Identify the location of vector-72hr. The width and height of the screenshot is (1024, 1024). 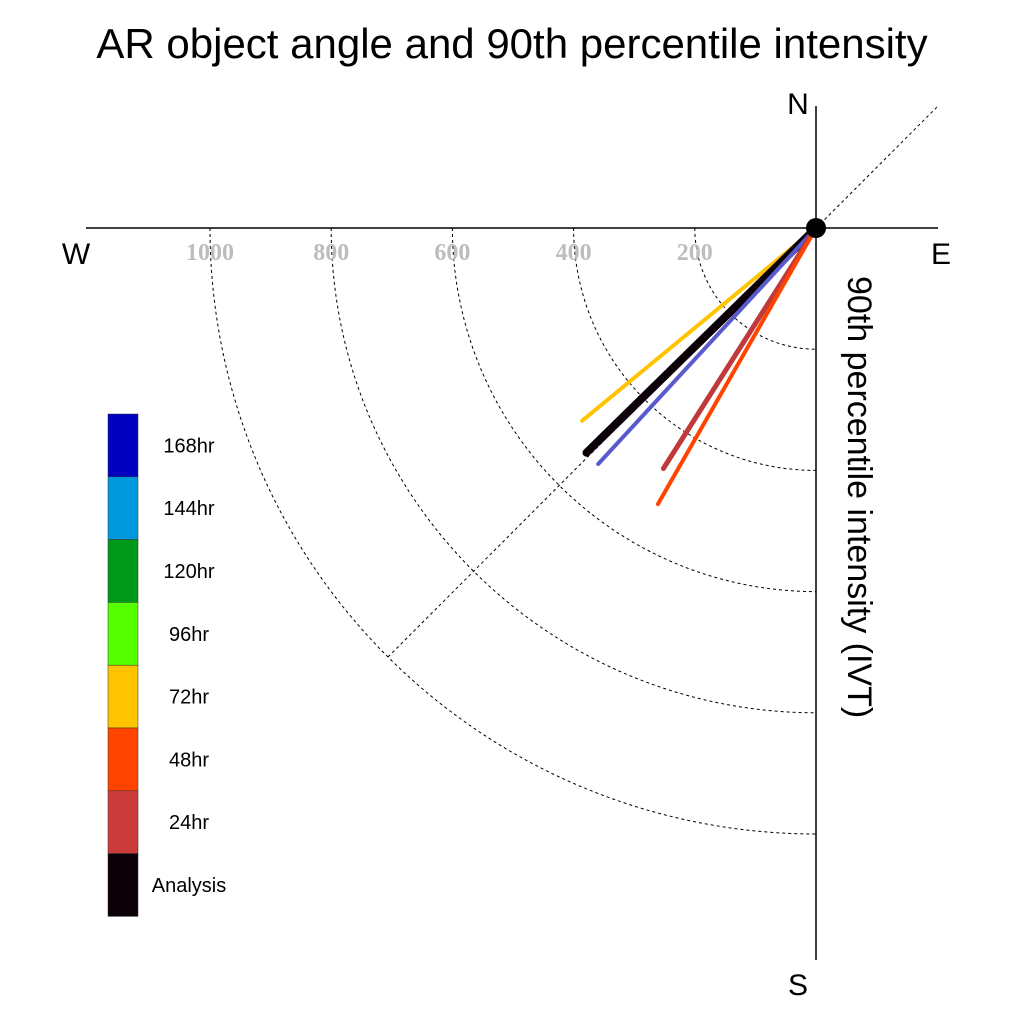
(699, 324).